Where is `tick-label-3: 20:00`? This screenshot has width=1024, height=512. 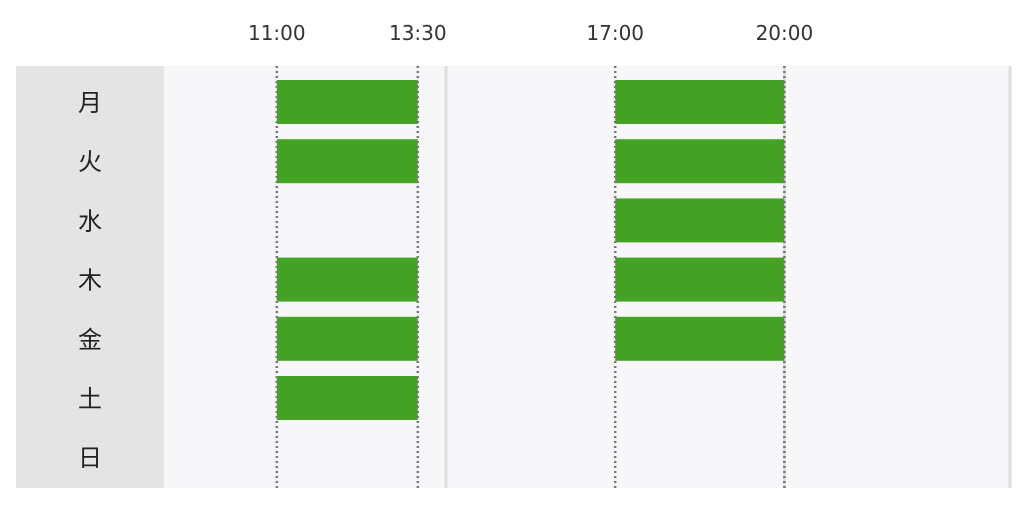 tick-label-3: 20:00 is located at coordinates (785, 33).